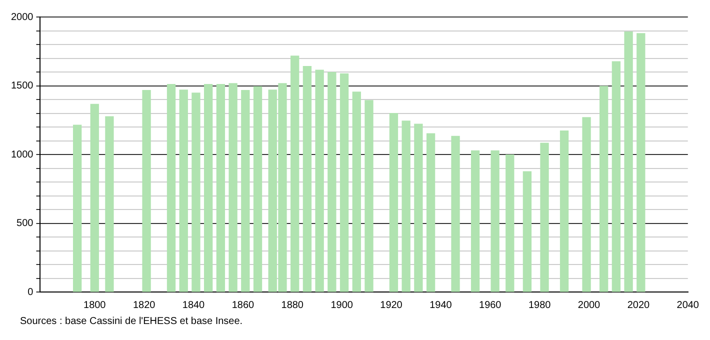 The width and height of the screenshot is (710, 340). What do you see at coordinates (441, 305) in the screenshot?
I see `x-tick-label: 1940` at bounding box center [441, 305].